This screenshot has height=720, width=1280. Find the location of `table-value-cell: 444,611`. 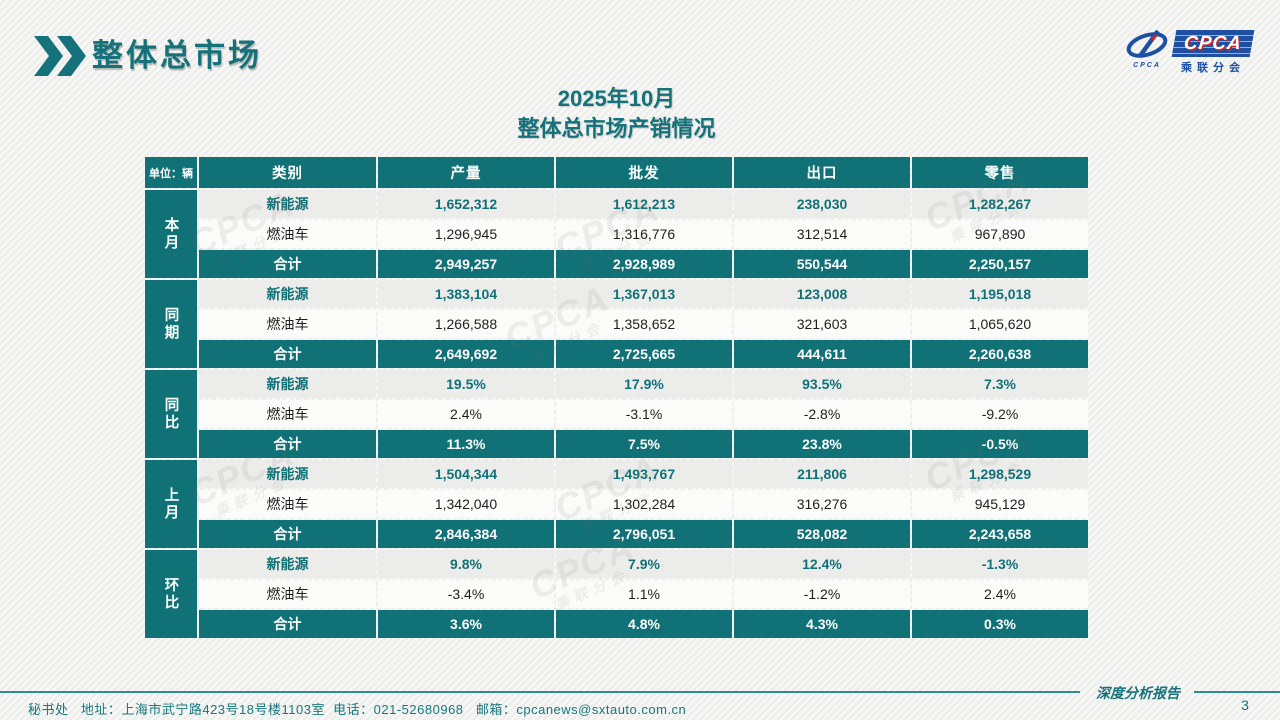

table-value-cell: 444,611 is located at coordinates (822, 354).